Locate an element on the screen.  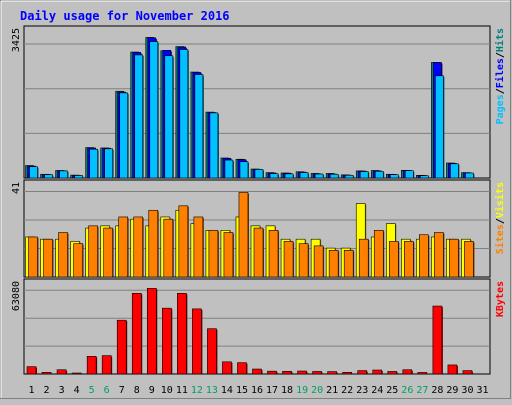
x-label-day-17: 17 is located at coordinates (272, 390).